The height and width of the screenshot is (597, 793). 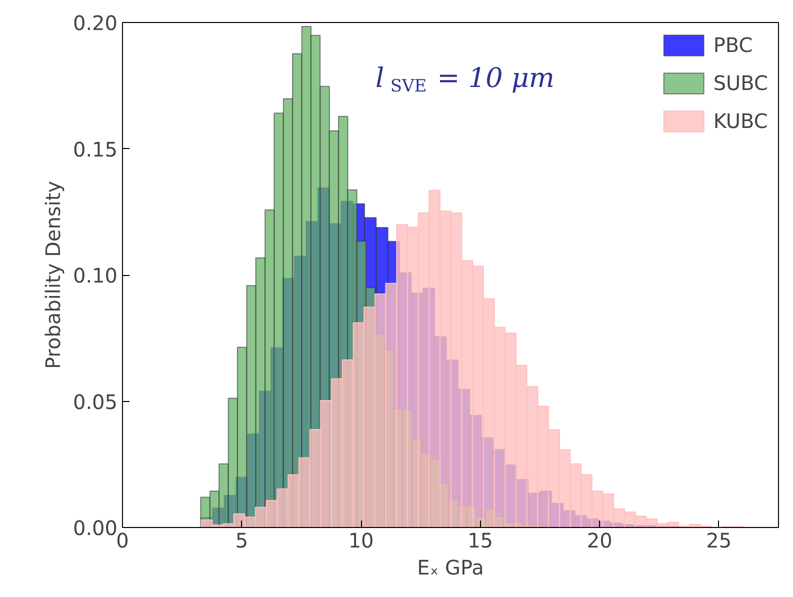 I want to click on y-tick-label: 0.00, so click(x=95, y=528).